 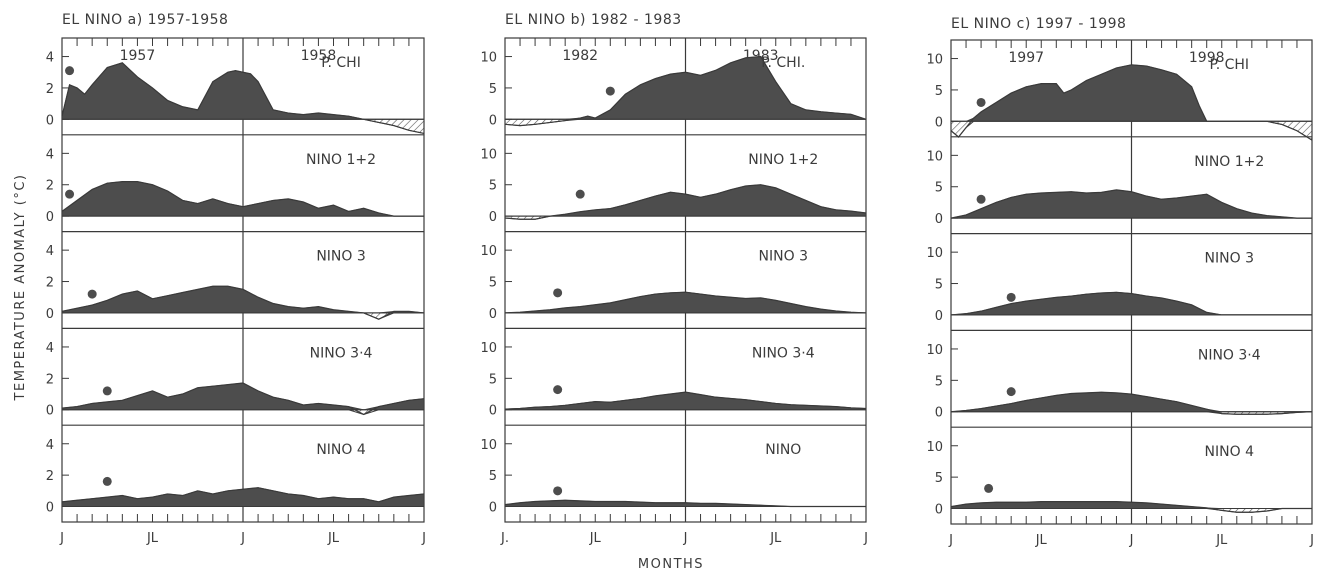 What do you see at coordinates (20, 288) in the screenshot?
I see `y-axis-label: TEMPERATURE ANOMALY (°C)` at bounding box center [20, 288].